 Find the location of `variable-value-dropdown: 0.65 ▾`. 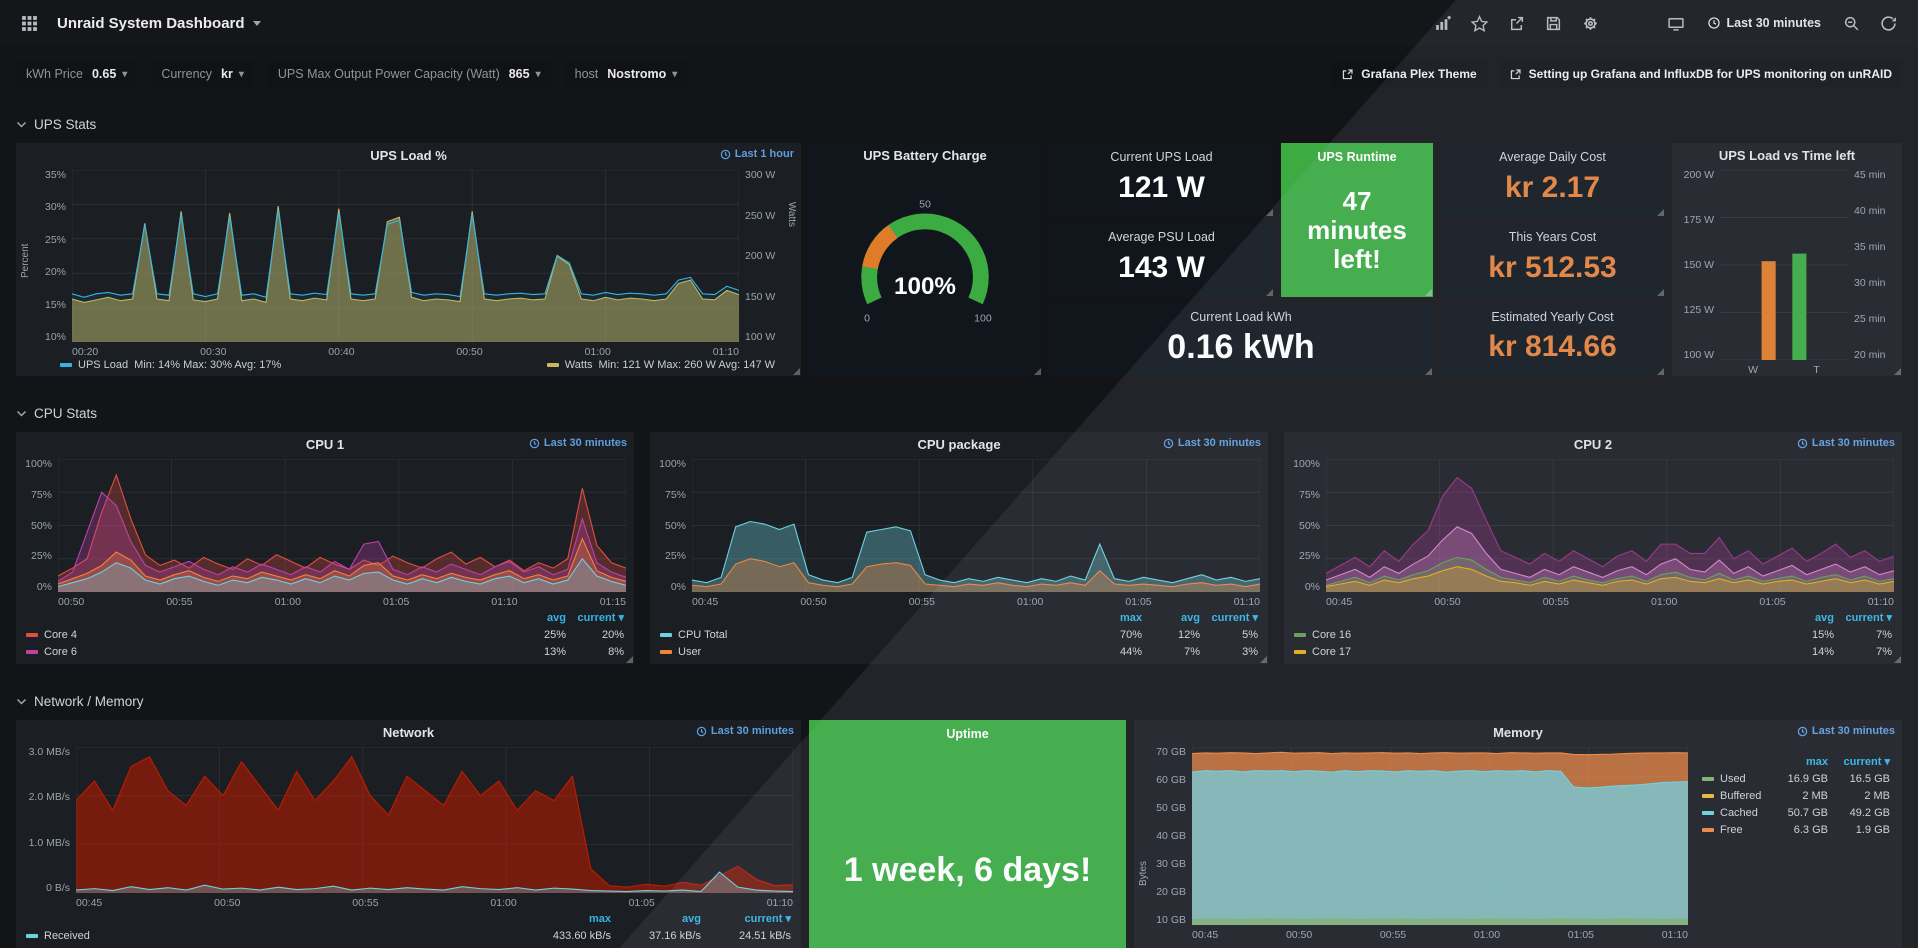

variable-value-dropdown: 0.65 ▾ is located at coordinates (109, 74).